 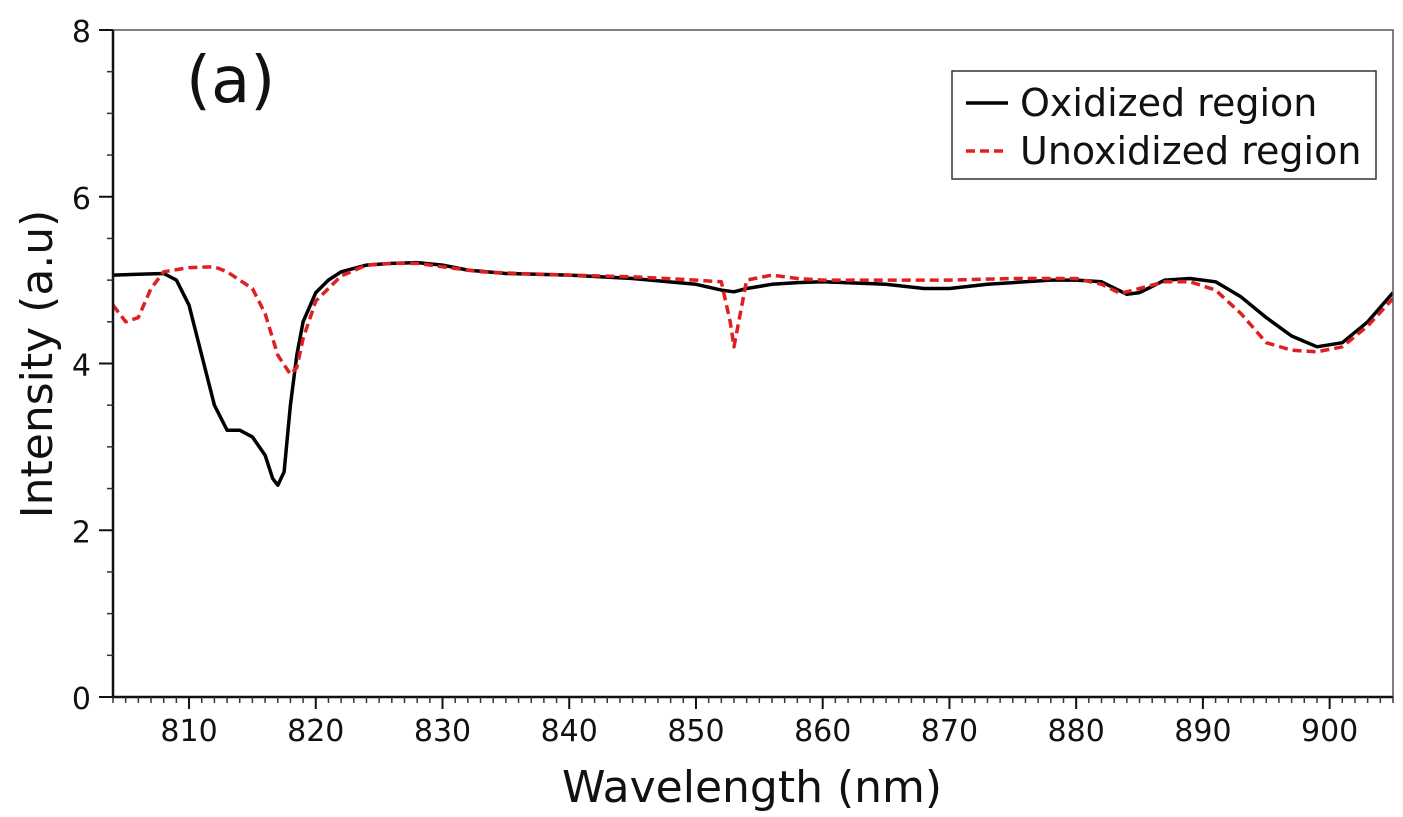 What do you see at coordinates (315, 731) in the screenshot?
I see `x-tick-label: 820` at bounding box center [315, 731].